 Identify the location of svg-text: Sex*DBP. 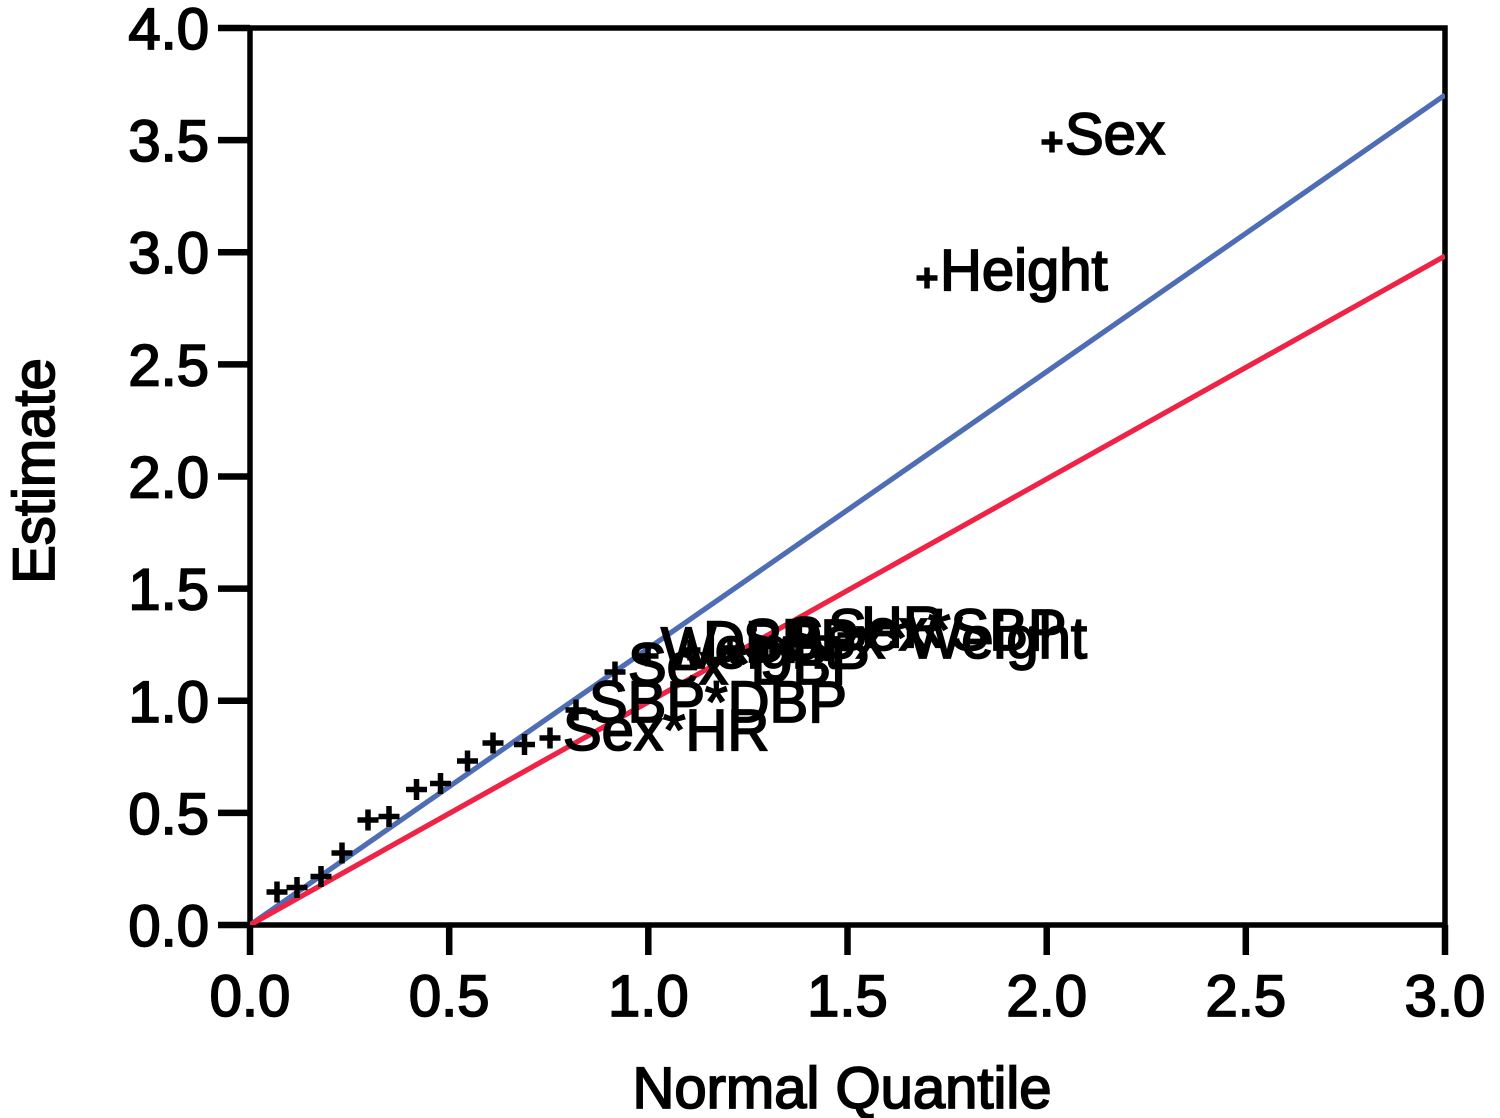
(749, 664).